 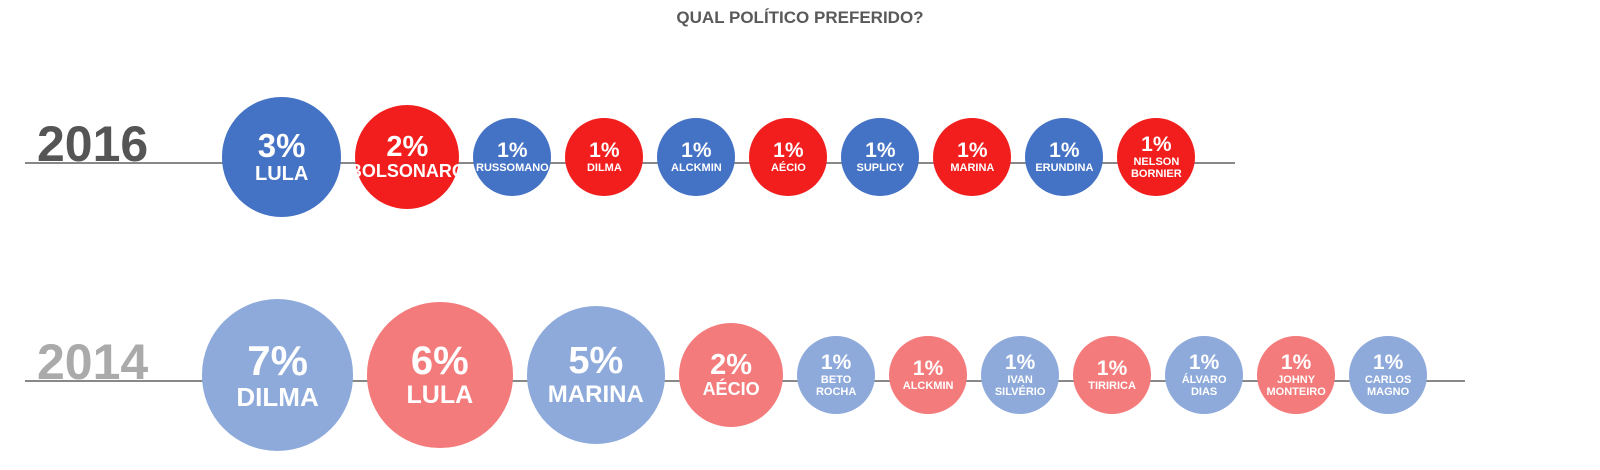 I want to click on bubble: 1% BETO ROCHA, so click(x=836, y=375).